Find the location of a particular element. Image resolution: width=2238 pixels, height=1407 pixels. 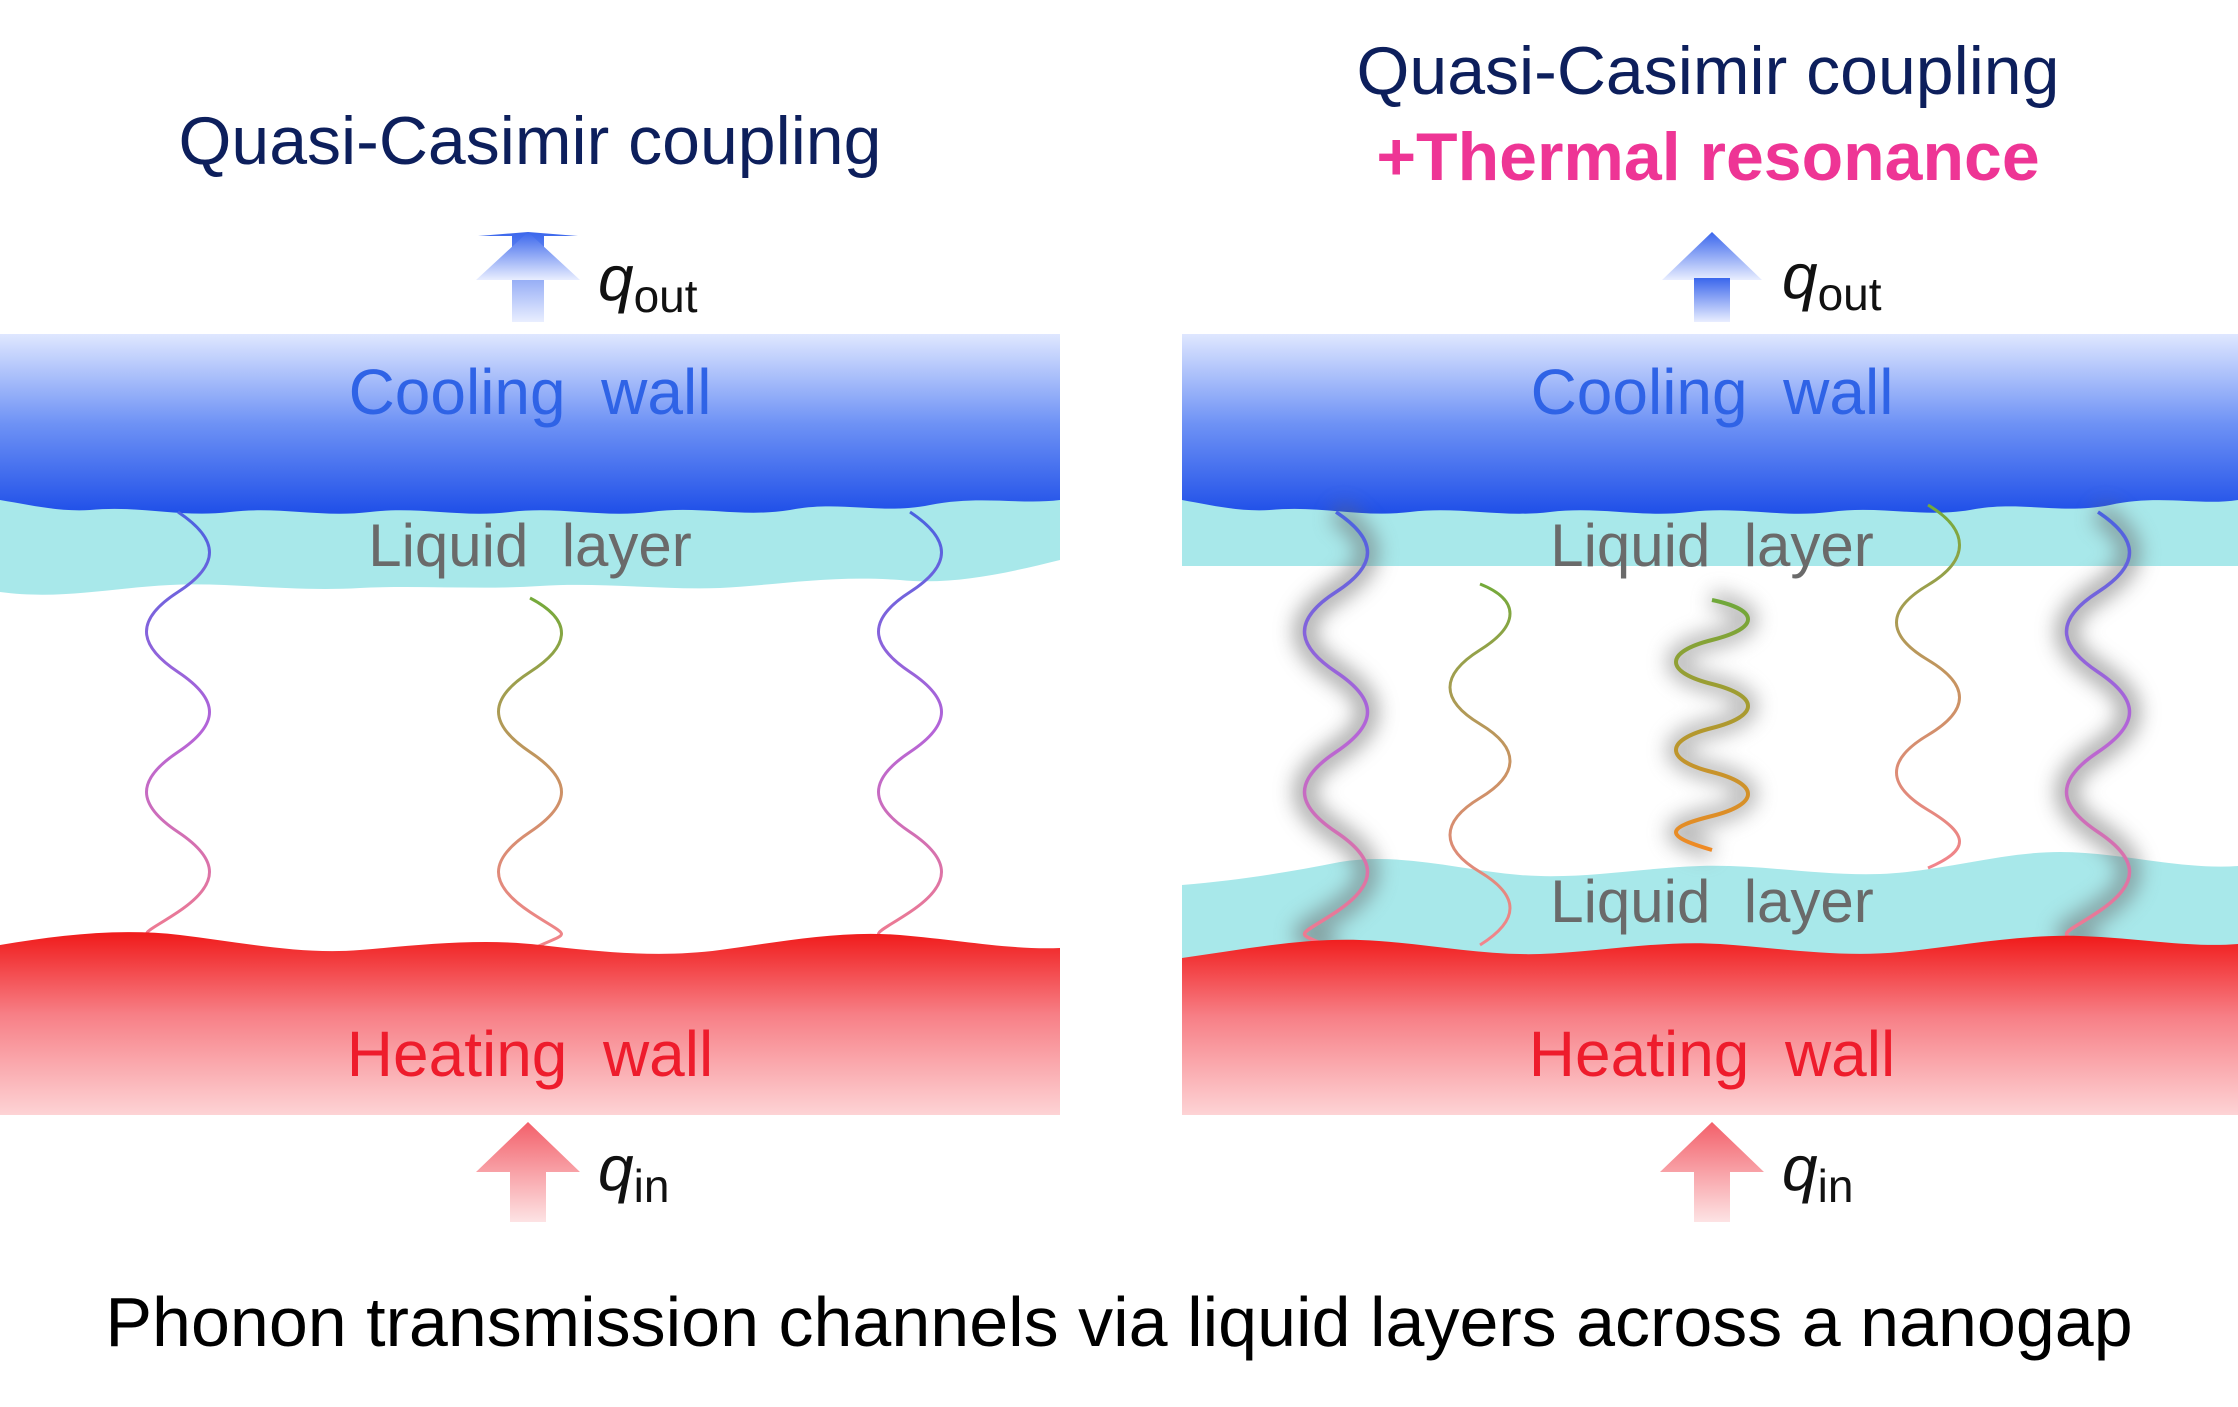

heating-wall-right is located at coordinates (1710, 1025).